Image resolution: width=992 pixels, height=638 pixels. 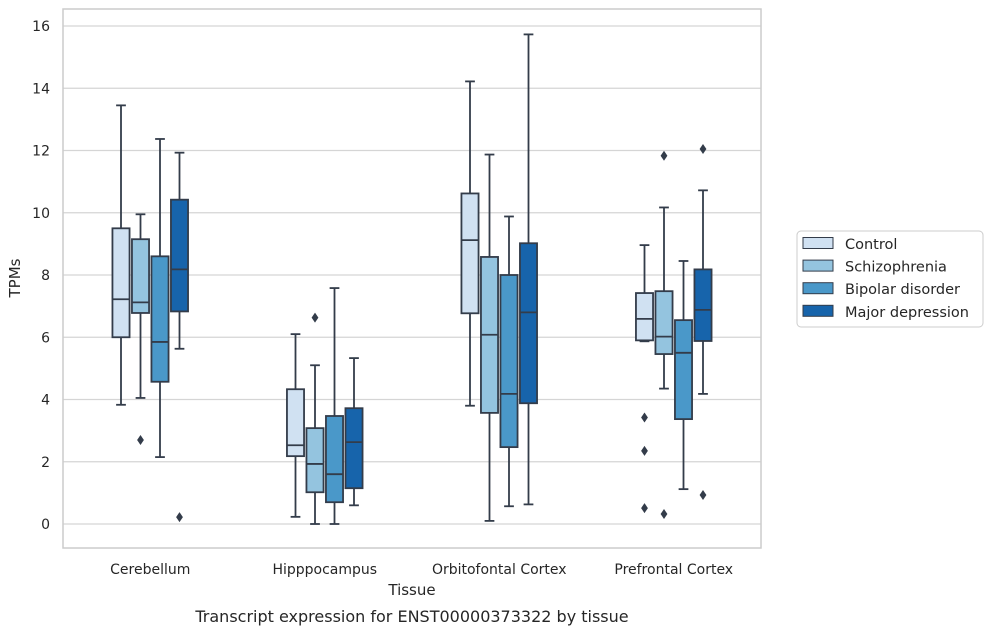 I want to click on y-axis-label: TPMs, so click(x=15, y=278).